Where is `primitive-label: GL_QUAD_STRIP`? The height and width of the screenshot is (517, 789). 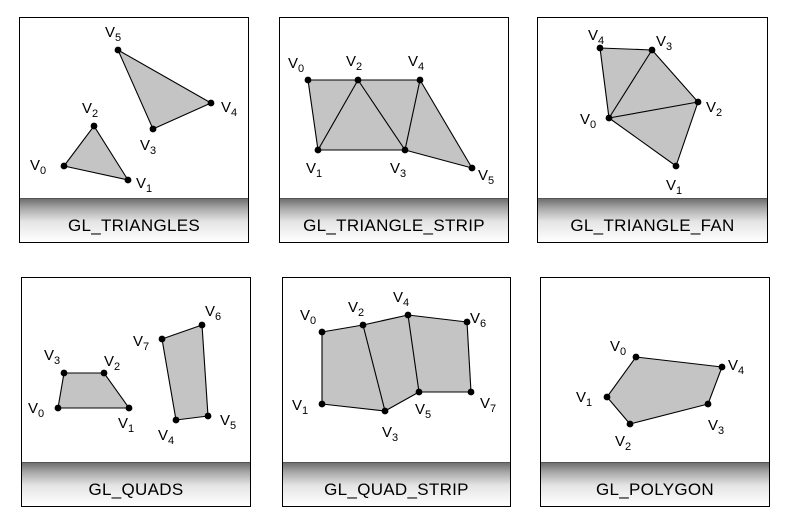 primitive-label: GL_QUAD_STRIP is located at coordinates (396, 489).